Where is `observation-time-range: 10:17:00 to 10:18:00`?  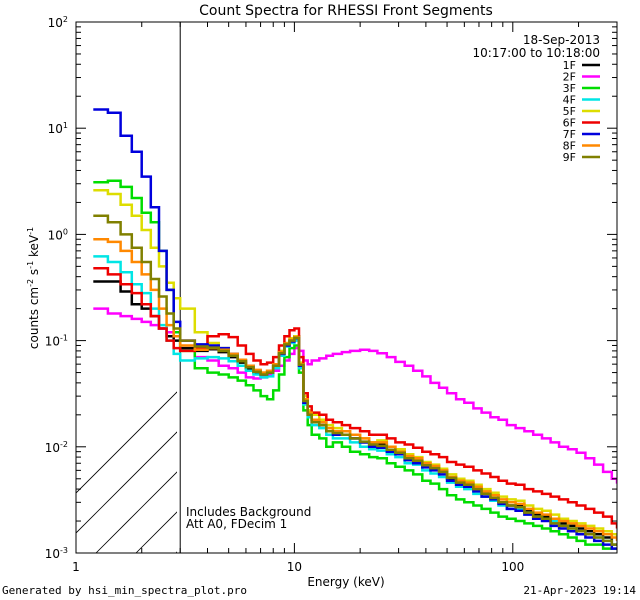 observation-time-range: 10:17:00 to 10:18:00 is located at coordinates (536, 53).